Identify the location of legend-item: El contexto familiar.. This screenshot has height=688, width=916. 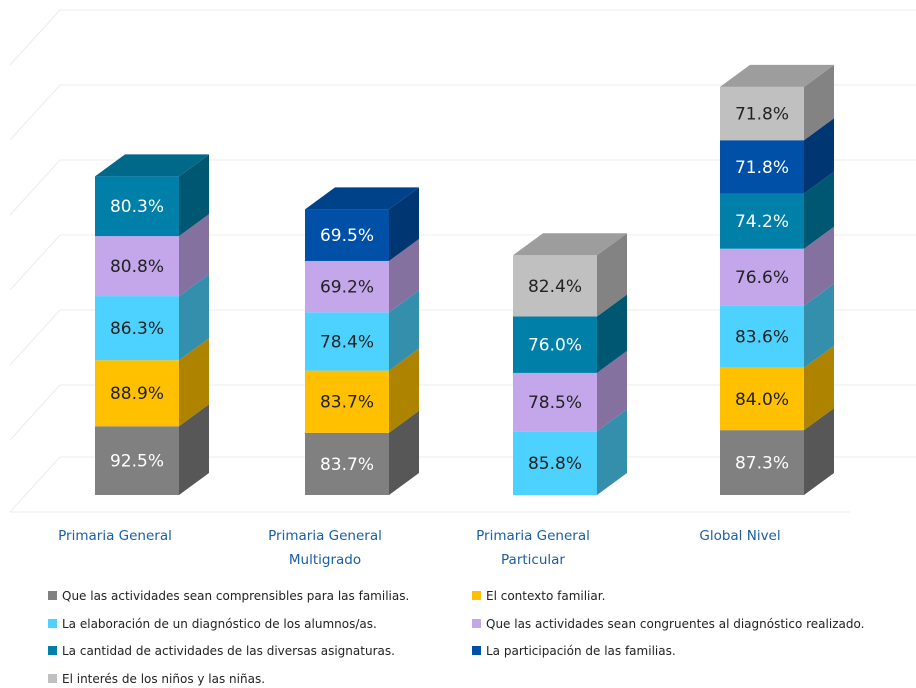
(538, 596).